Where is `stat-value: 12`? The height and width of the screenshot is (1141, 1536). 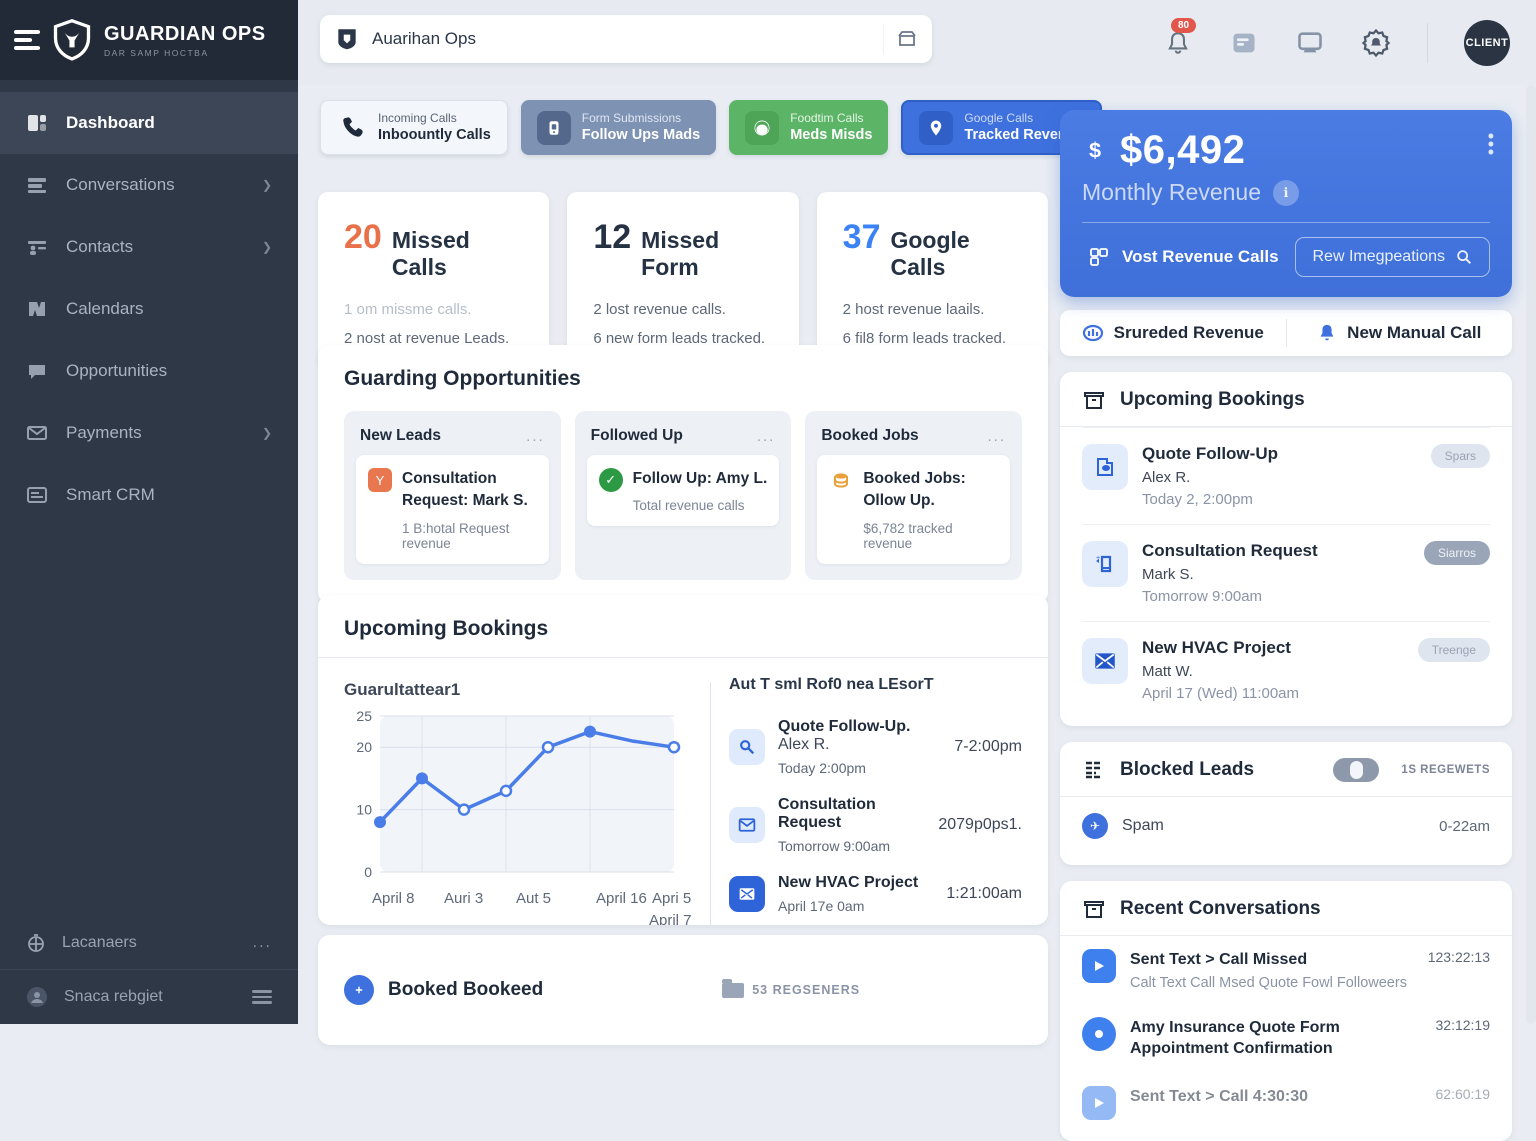
stat-value: 12 is located at coordinates (612, 237).